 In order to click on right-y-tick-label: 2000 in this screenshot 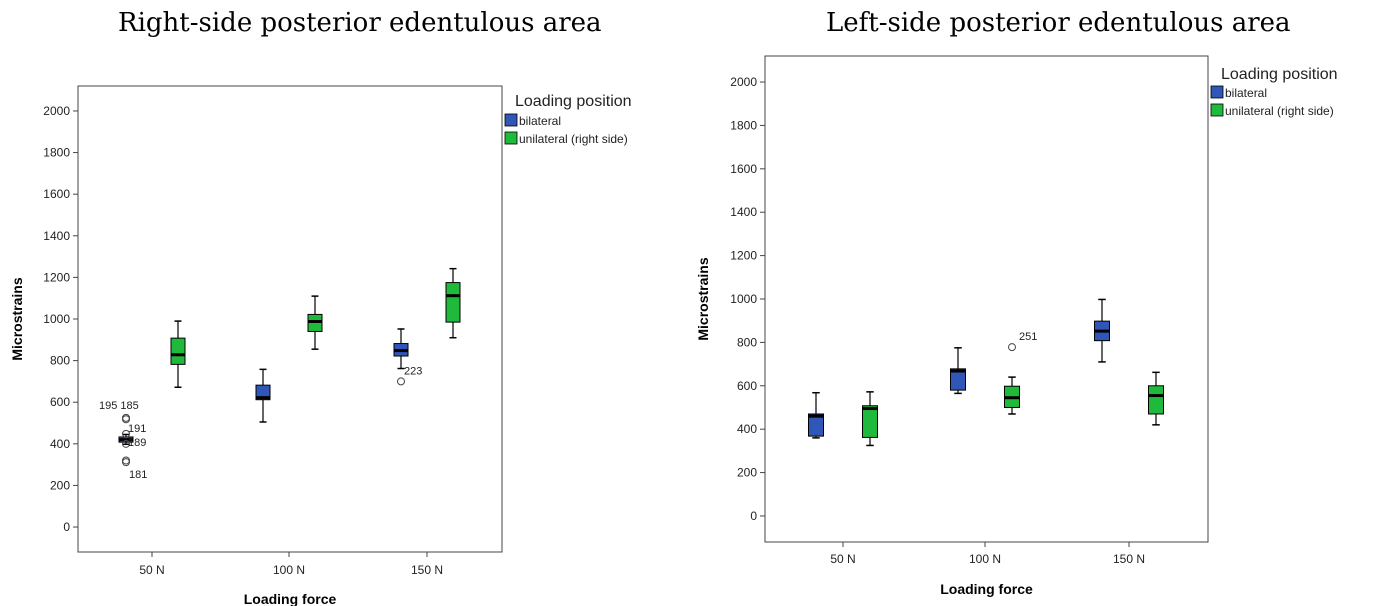, I will do `click(56, 111)`.